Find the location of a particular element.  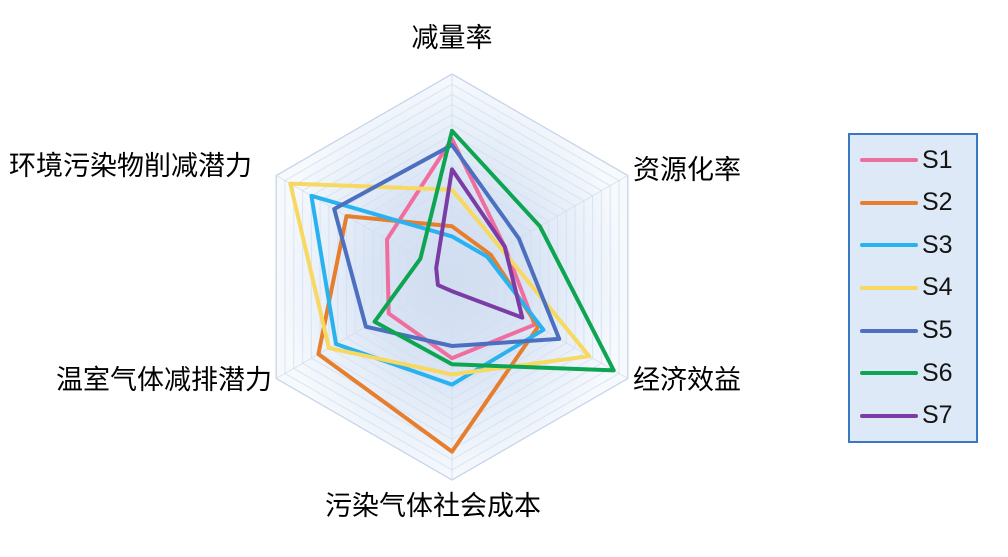

series-s6-polygon is located at coordinates (494, 250).